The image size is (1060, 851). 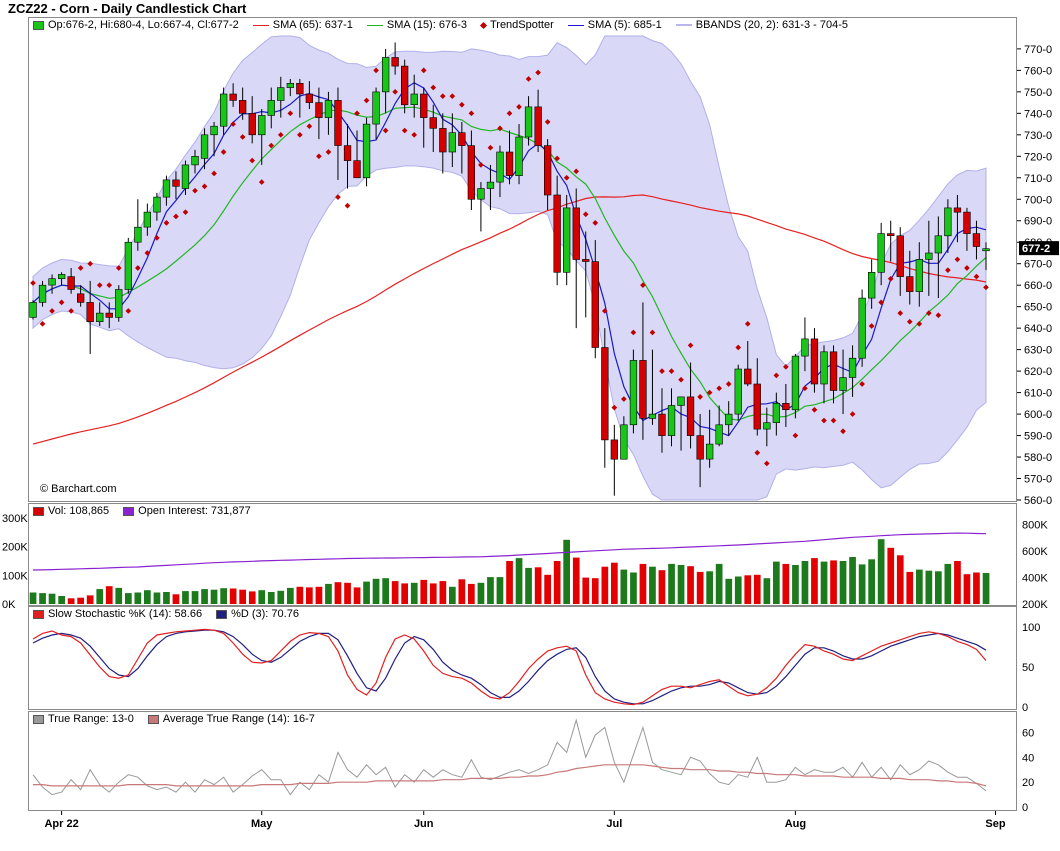 What do you see at coordinates (509, 667) in the screenshot?
I see `stoch-d-line` at bounding box center [509, 667].